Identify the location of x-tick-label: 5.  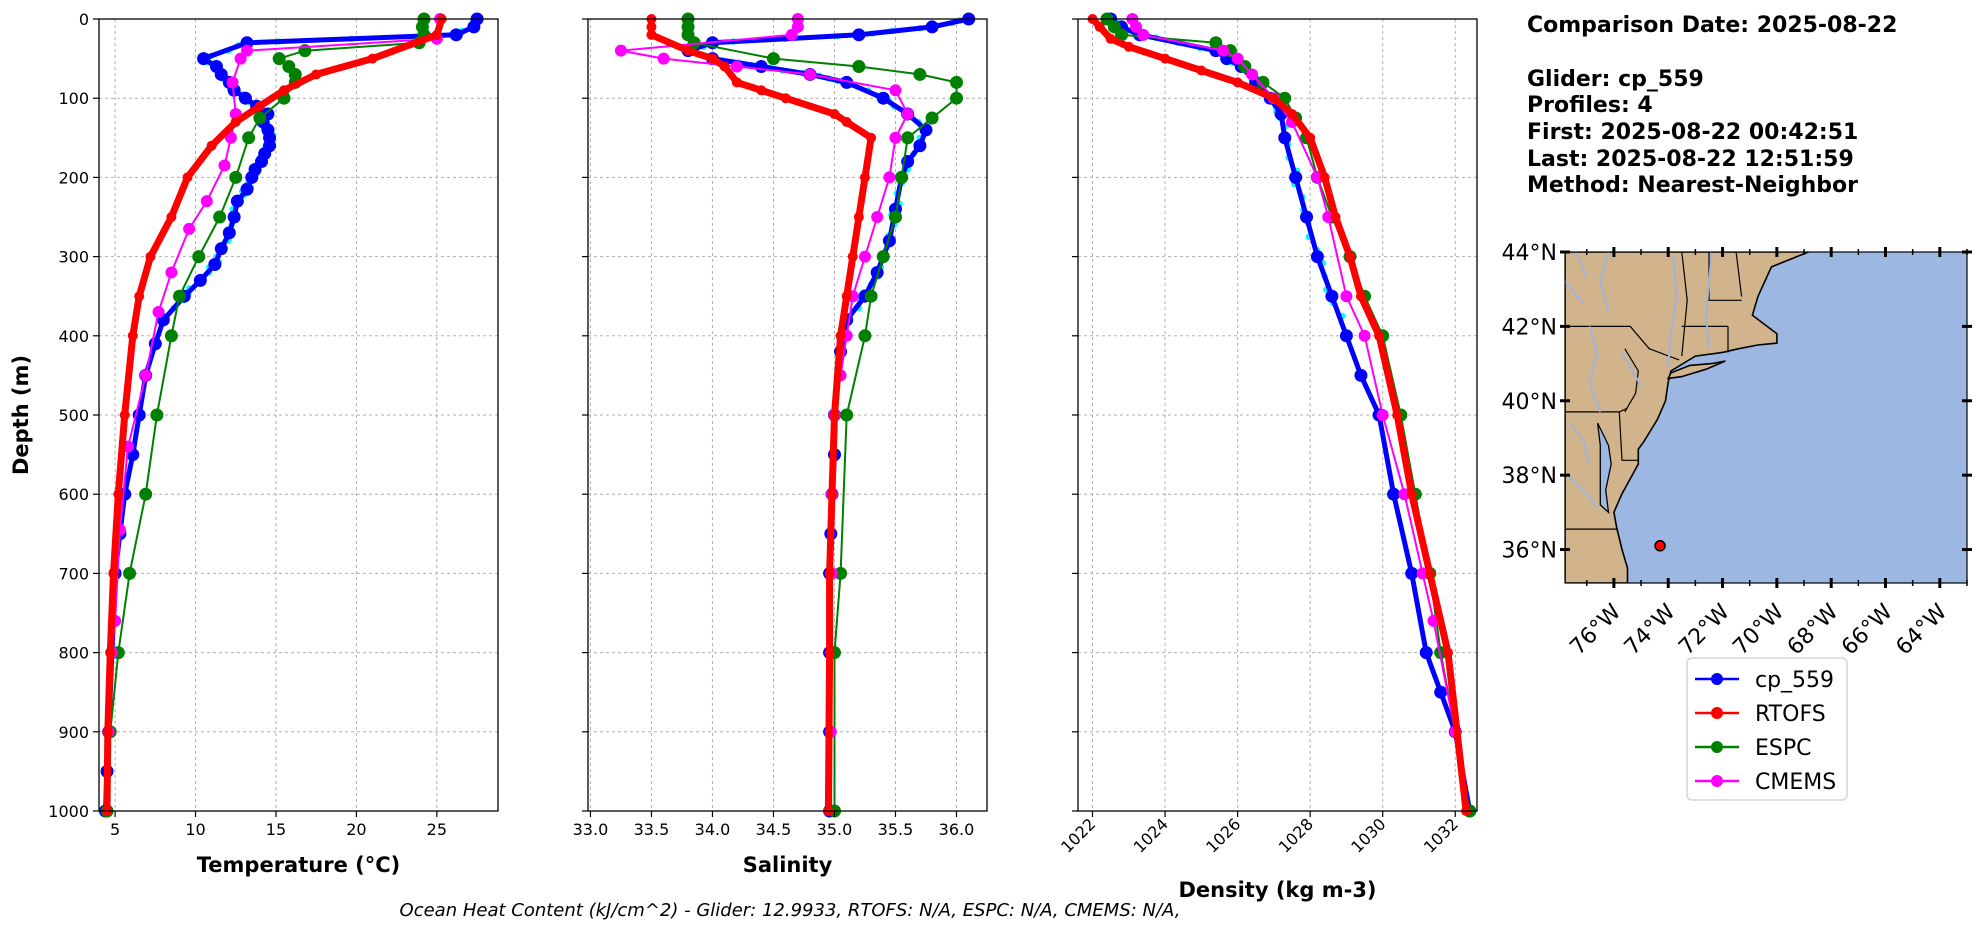
(115, 829).